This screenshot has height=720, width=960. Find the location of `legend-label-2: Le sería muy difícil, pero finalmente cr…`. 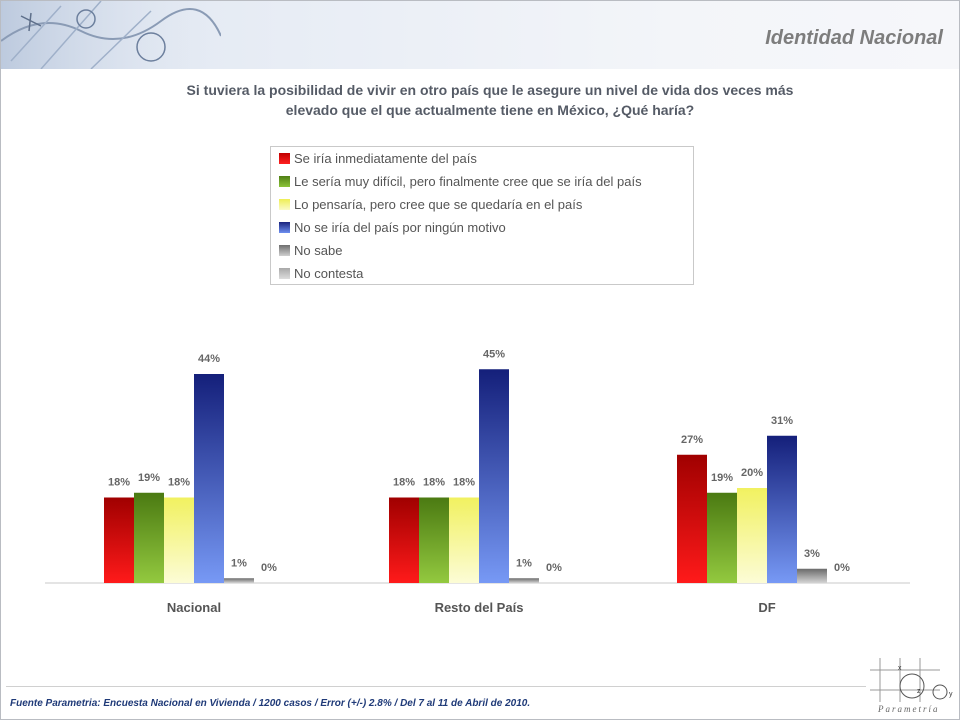

legend-label-2: Le sería muy difícil, pero finalmente cr… is located at coordinates (468, 181).